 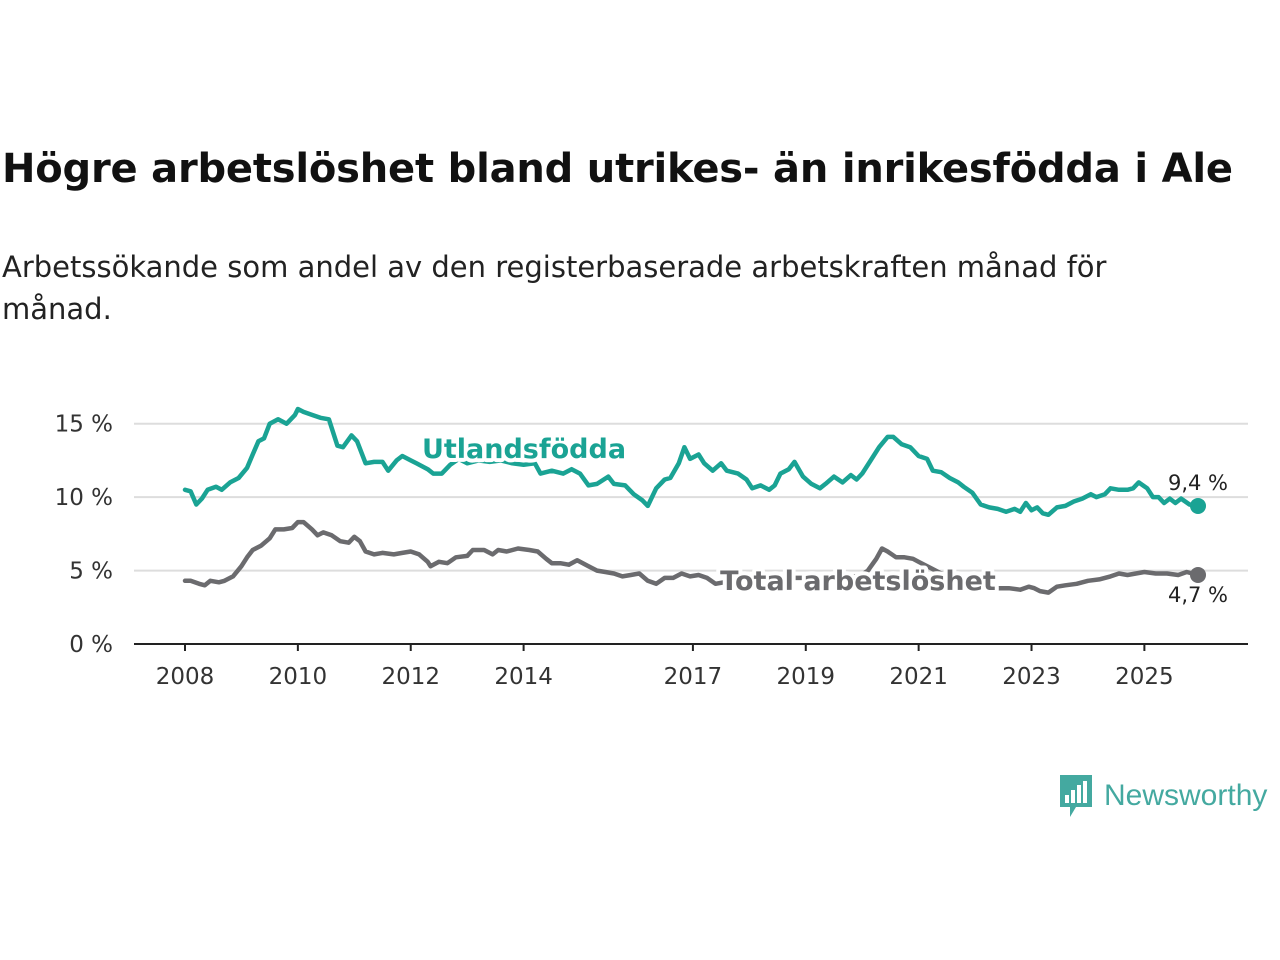 I want to click on x-tick-label: 2025, so click(x=1144, y=677).